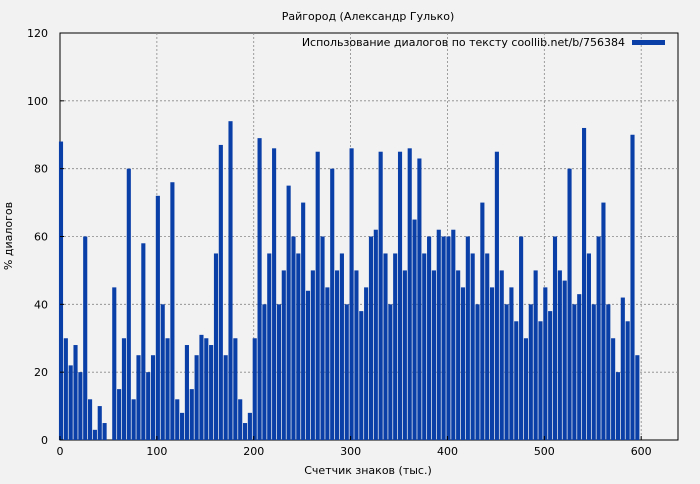 This screenshot has height=484, width=700. What do you see at coordinates (544, 451) in the screenshot?
I see `x-tick-label: 500` at bounding box center [544, 451].